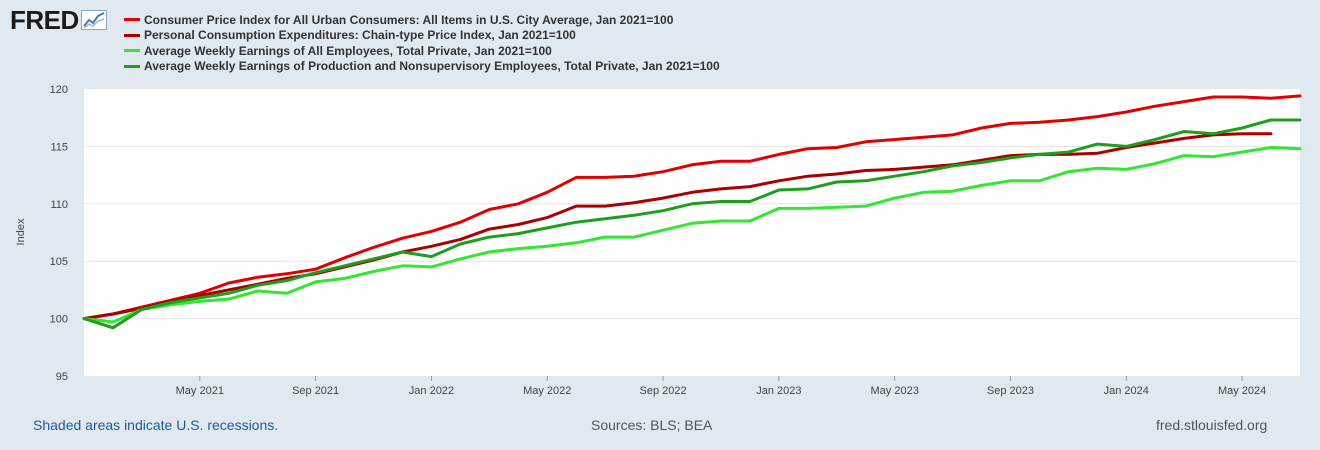 The height and width of the screenshot is (450, 1320). Describe the element at coordinates (62, 377) in the screenshot. I see `y-tick-label: 95` at that location.